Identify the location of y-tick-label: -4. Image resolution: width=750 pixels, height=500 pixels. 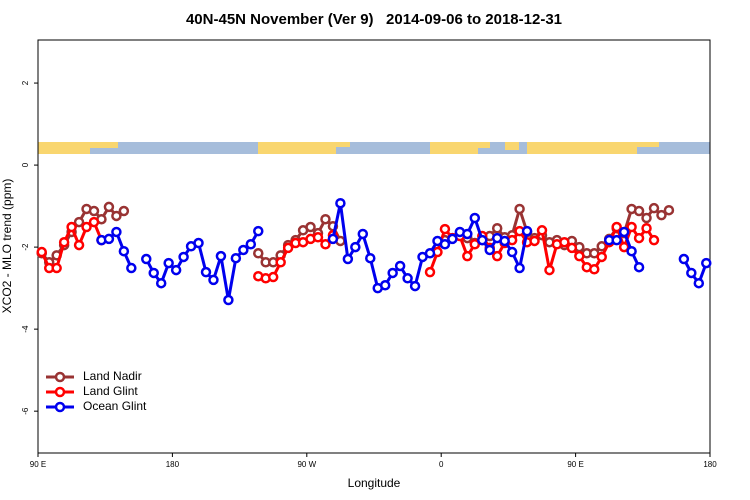
(25, 329).